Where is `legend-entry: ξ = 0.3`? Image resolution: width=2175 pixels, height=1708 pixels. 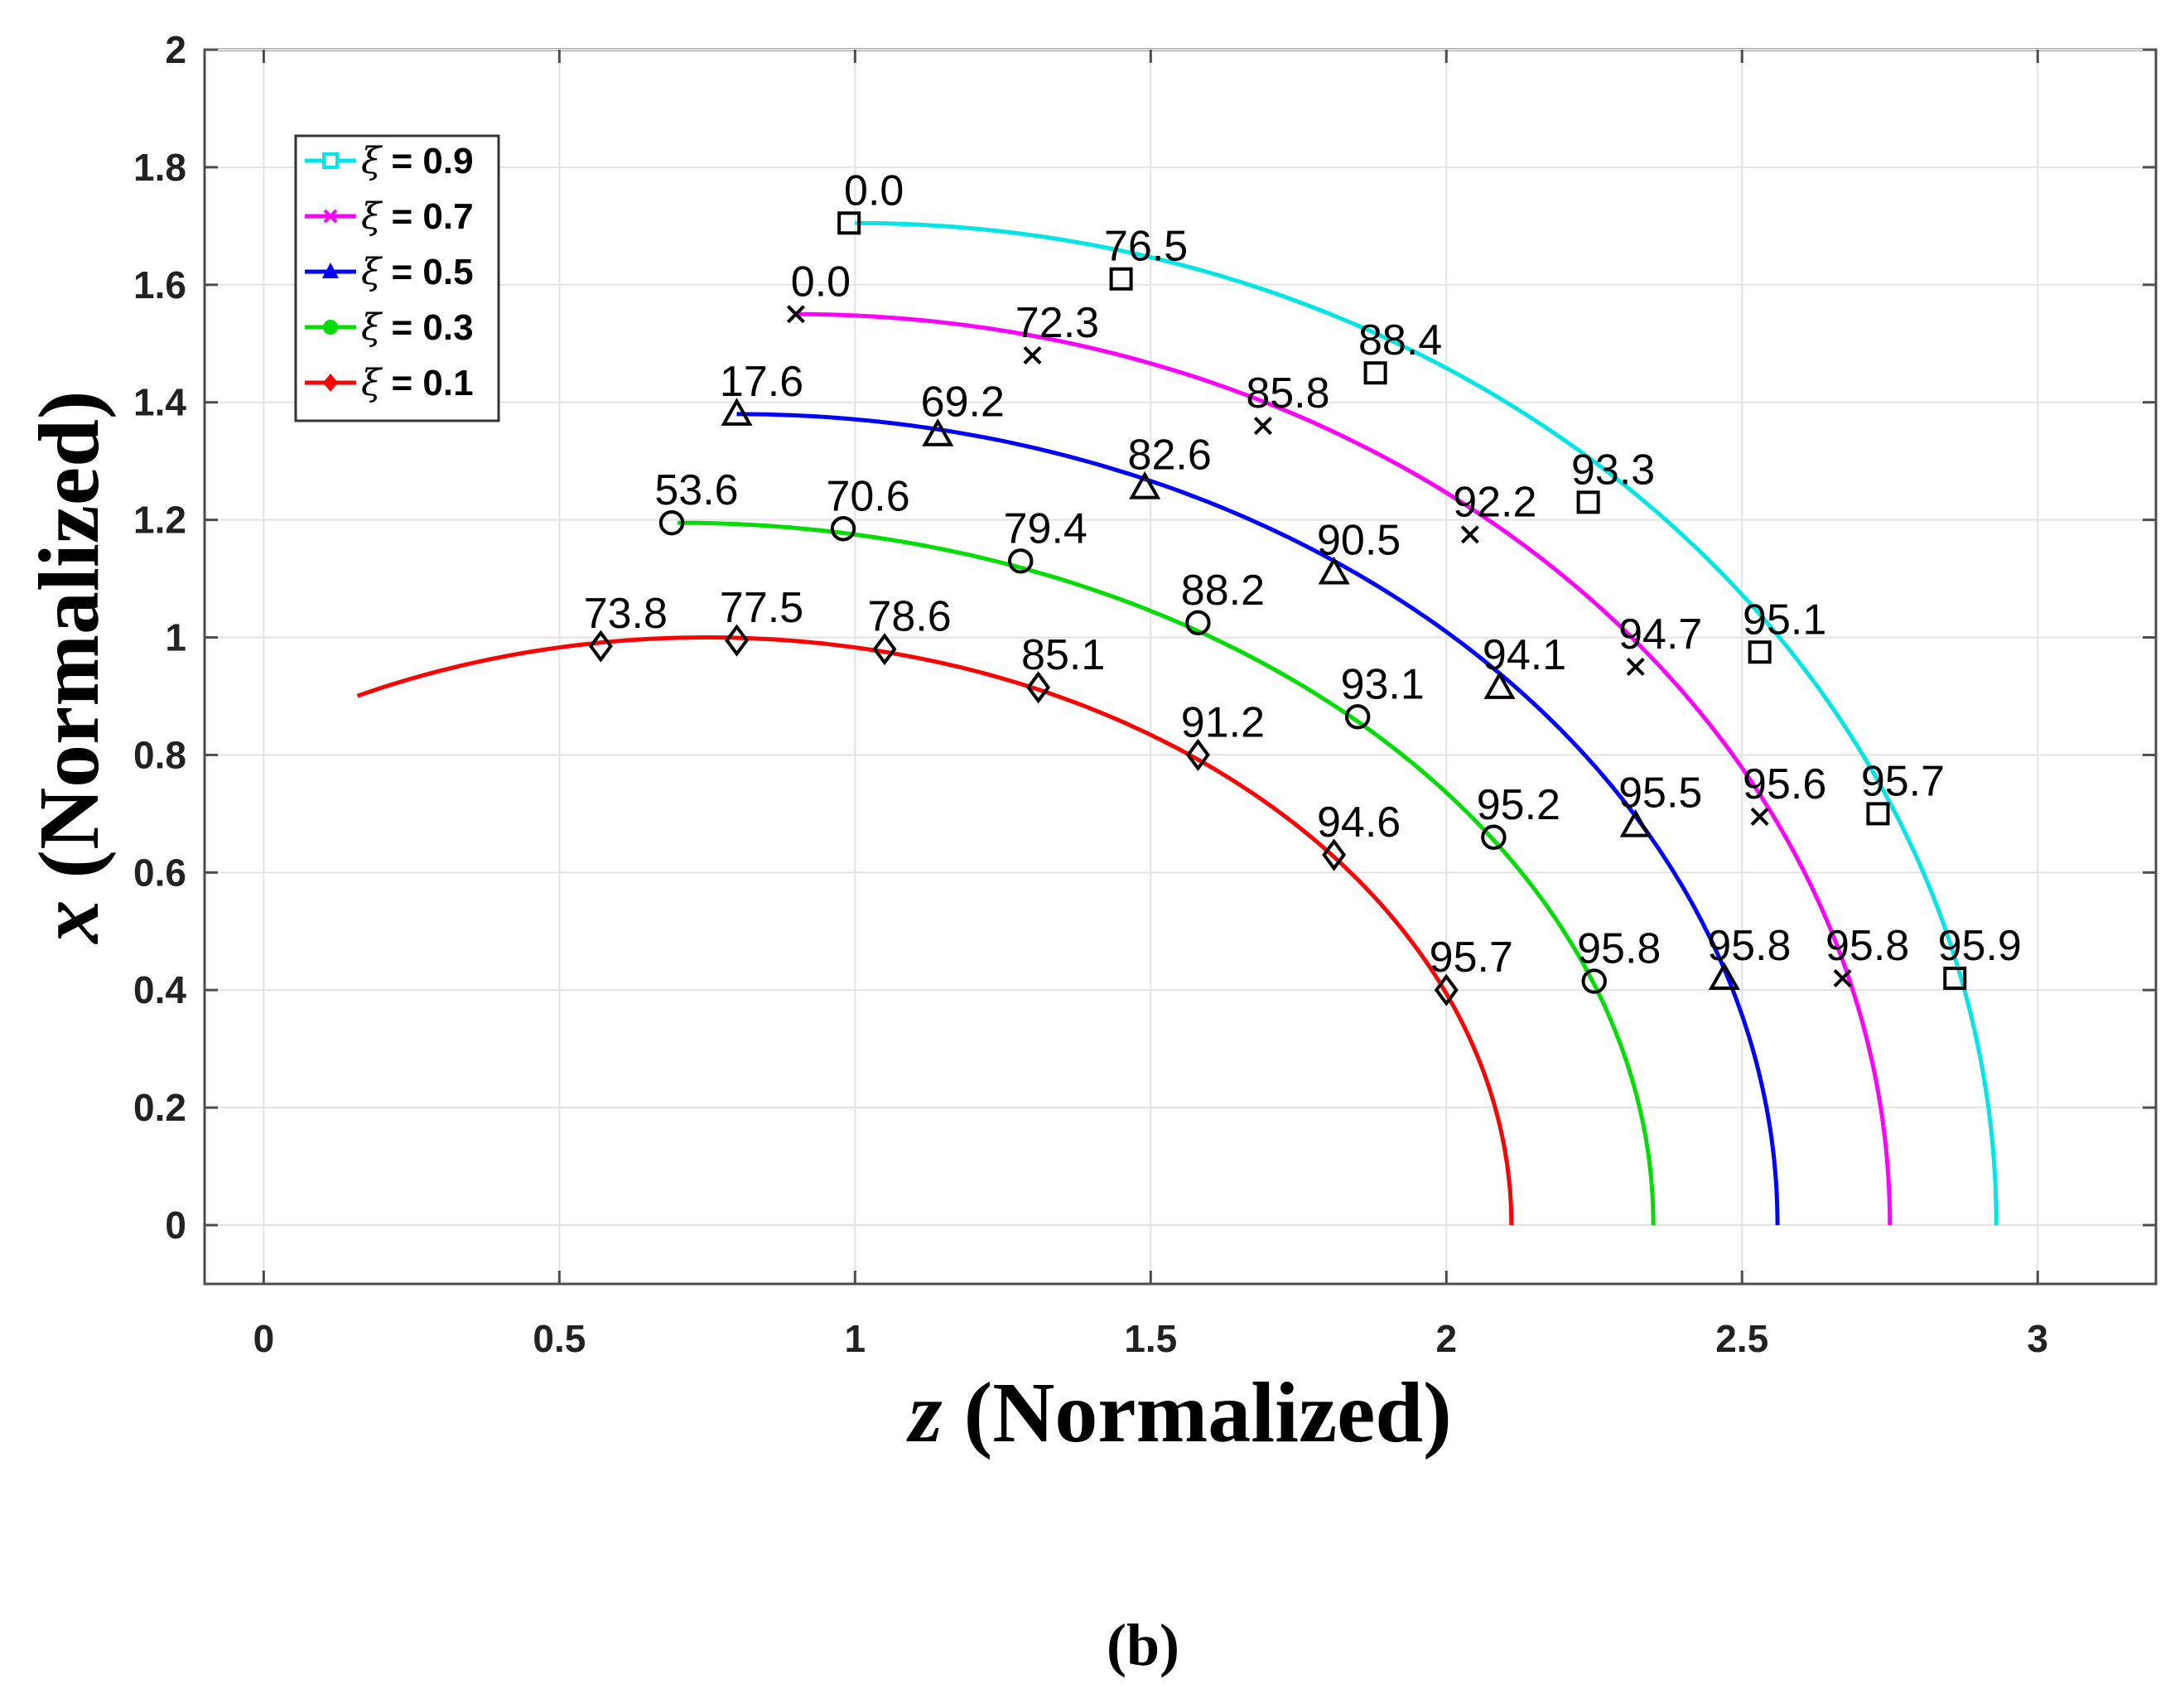 legend-entry: ξ = 0.3 is located at coordinates (389, 327).